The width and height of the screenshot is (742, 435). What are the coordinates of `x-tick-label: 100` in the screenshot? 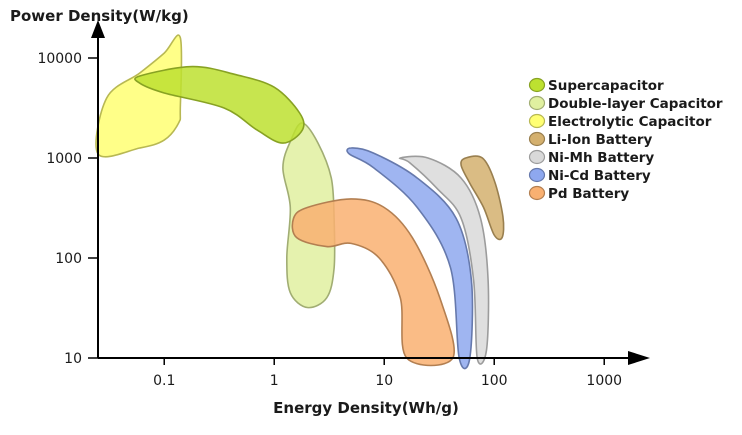 It's located at (494, 381).